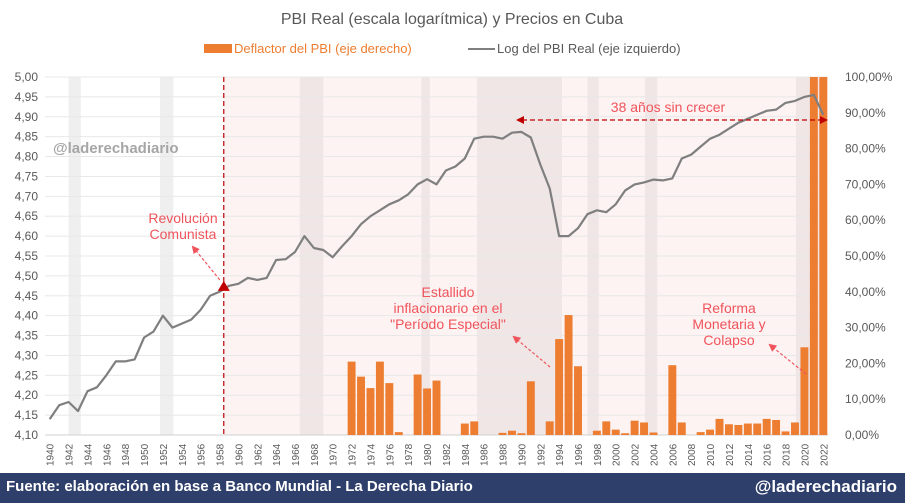 The height and width of the screenshot is (503, 905). What do you see at coordinates (448, 308) in the screenshot?
I see `annotation-estallido: inflacionario en el` at bounding box center [448, 308].